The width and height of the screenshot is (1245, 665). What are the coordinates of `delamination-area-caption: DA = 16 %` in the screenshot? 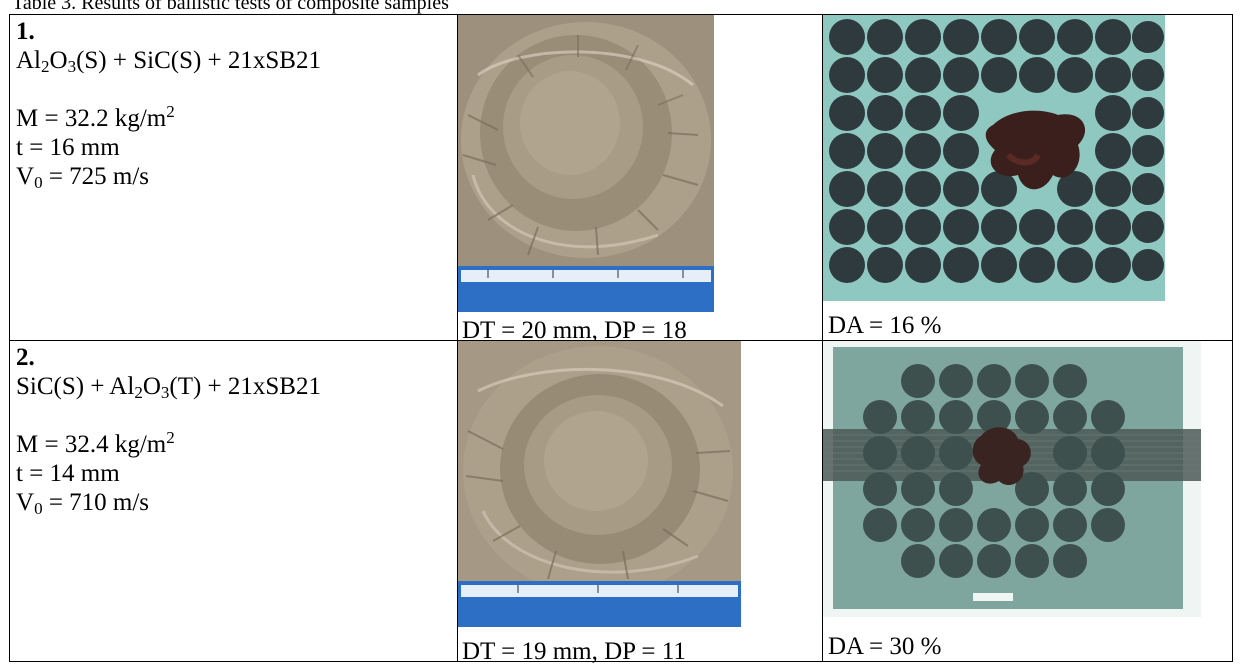 It's located at (885, 325).